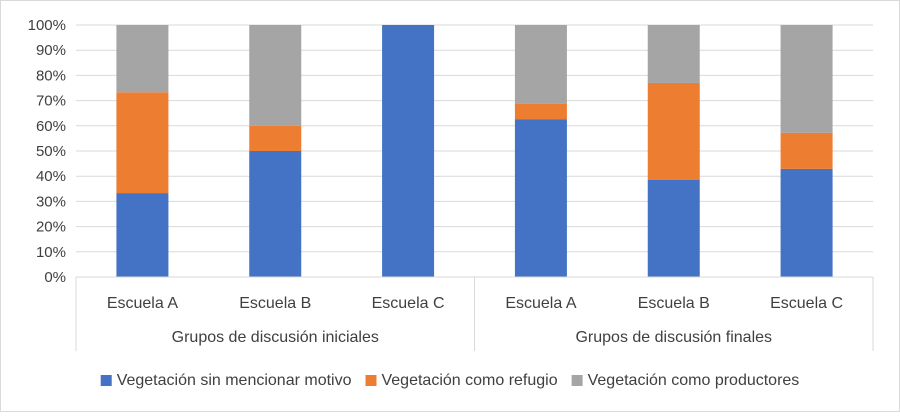 The height and width of the screenshot is (416, 900). I want to click on y-tick-label: 70%, so click(51, 101).